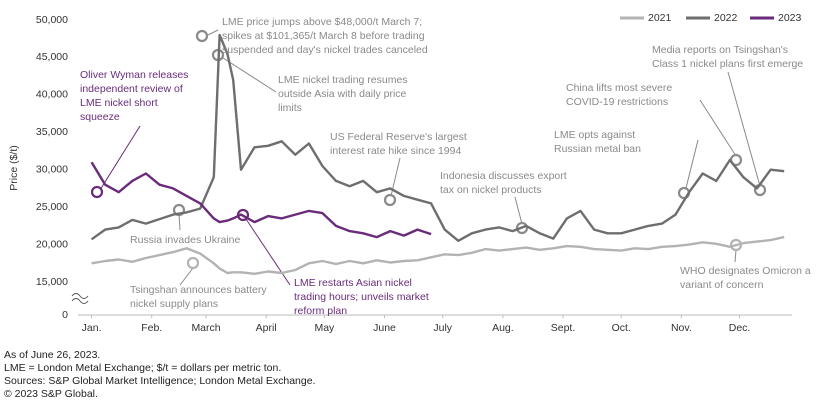 Image resolution: width=824 pixels, height=412 pixels. I want to click on legend-label: 2021, so click(660, 18).